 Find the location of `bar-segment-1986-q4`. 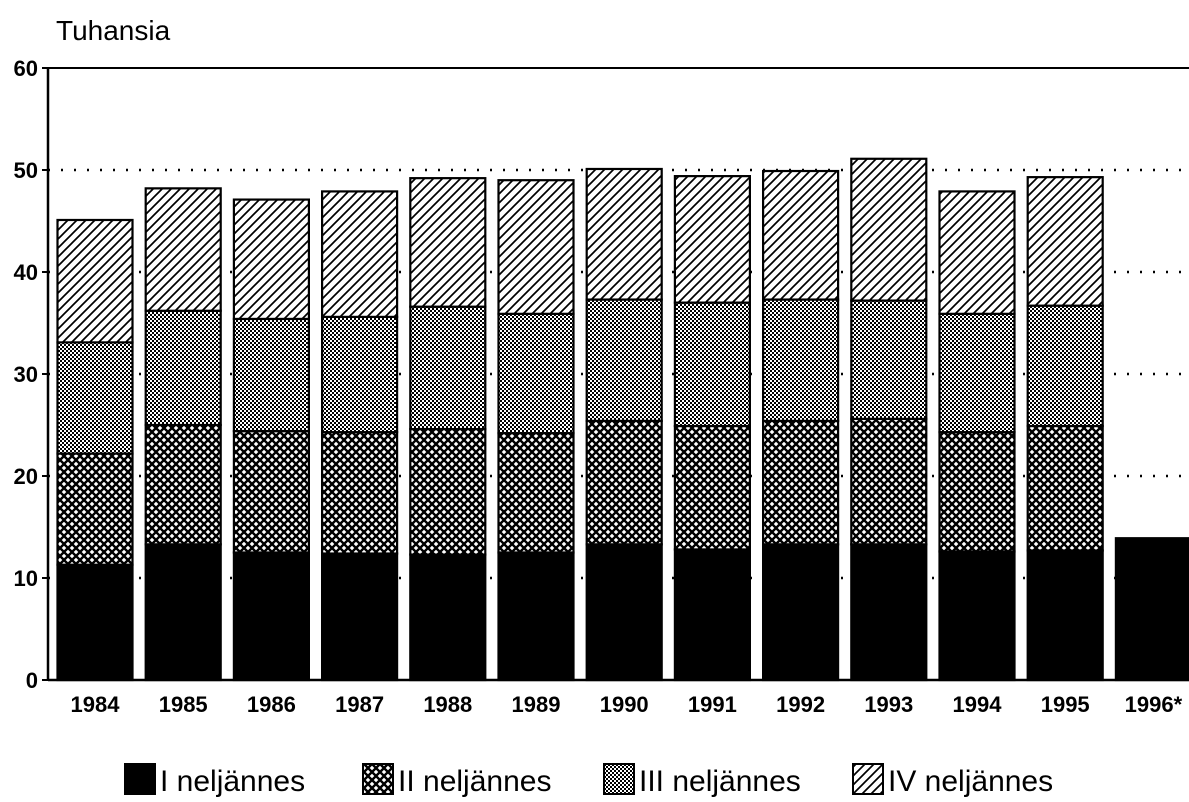

bar-segment-1986-q4 is located at coordinates (271, 259).